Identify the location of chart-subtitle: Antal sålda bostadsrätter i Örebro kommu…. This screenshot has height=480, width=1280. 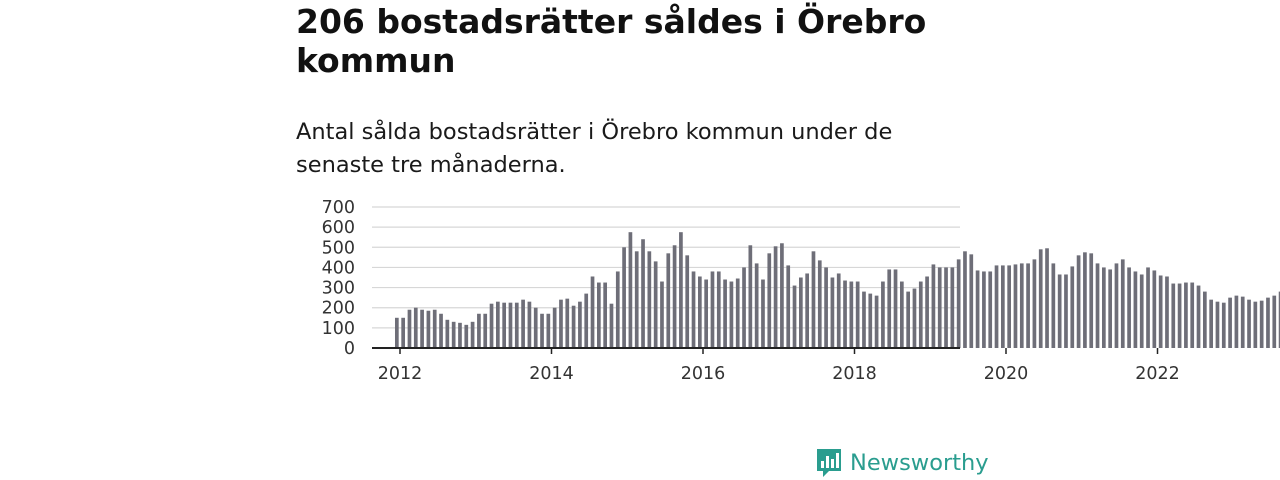
(594, 148).